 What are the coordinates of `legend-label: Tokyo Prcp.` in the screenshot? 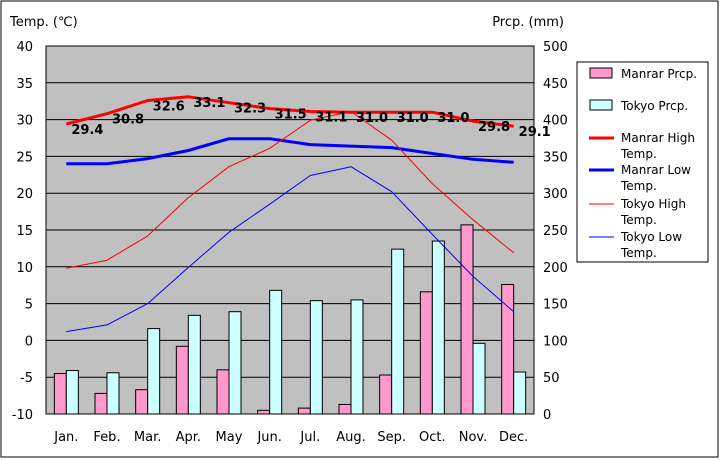 It's located at (654, 106).